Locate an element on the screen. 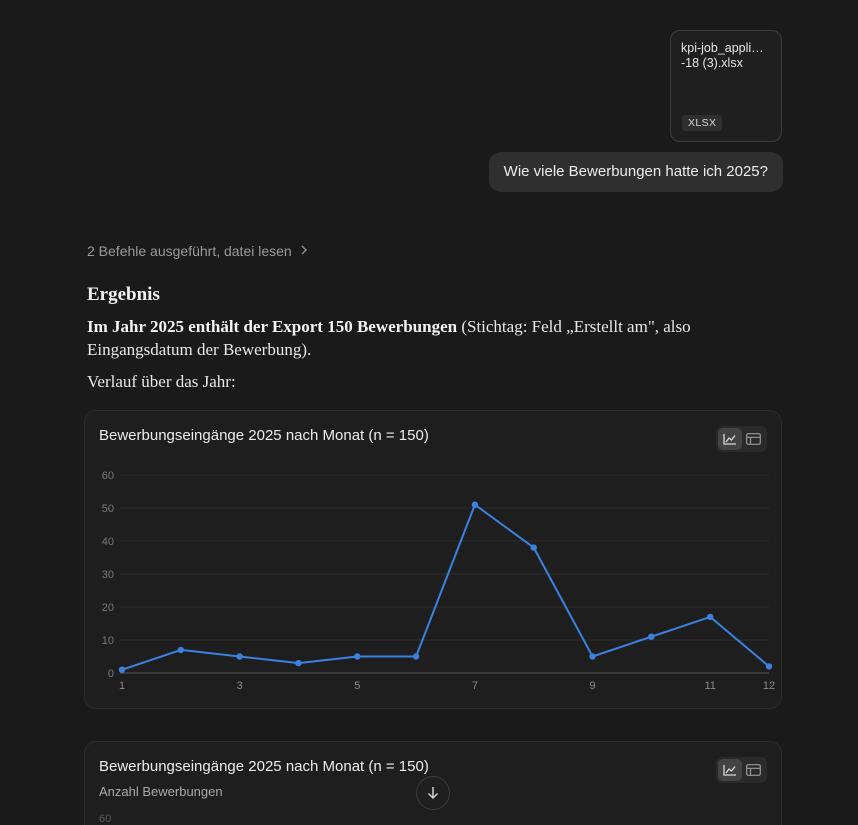  y-tick-label: 0 is located at coordinates (111, 674).